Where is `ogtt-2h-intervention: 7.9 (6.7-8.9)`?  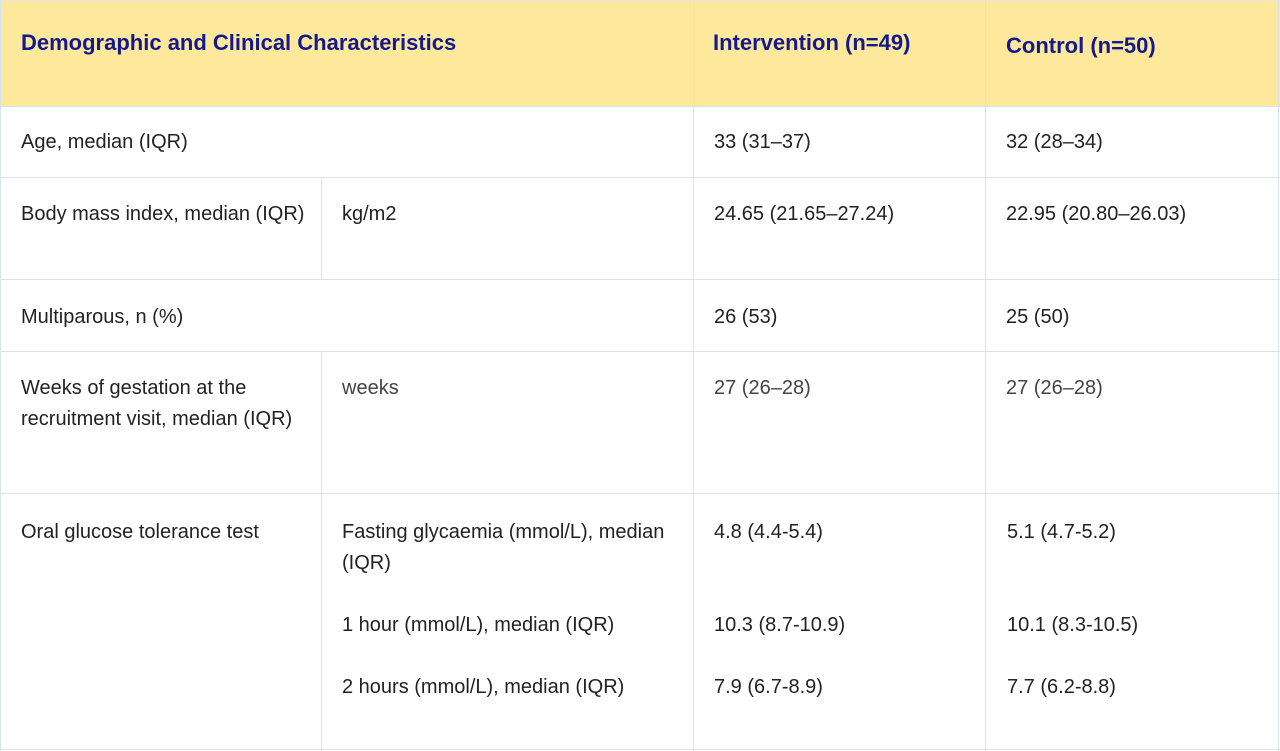 ogtt-2h-intervention: 7.9 (6.7-8.9) is located at coordinates (768, 687).